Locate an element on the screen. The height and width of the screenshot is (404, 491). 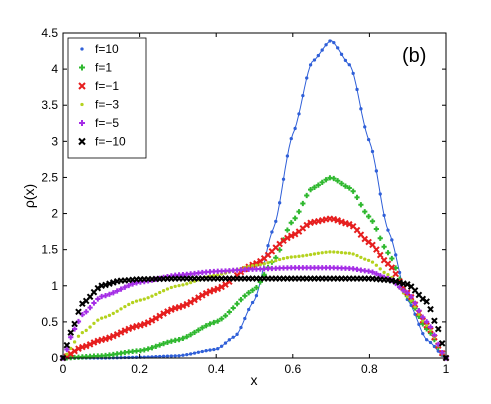
y-tick-label: 2.5 is located at coordinates (49, 177).